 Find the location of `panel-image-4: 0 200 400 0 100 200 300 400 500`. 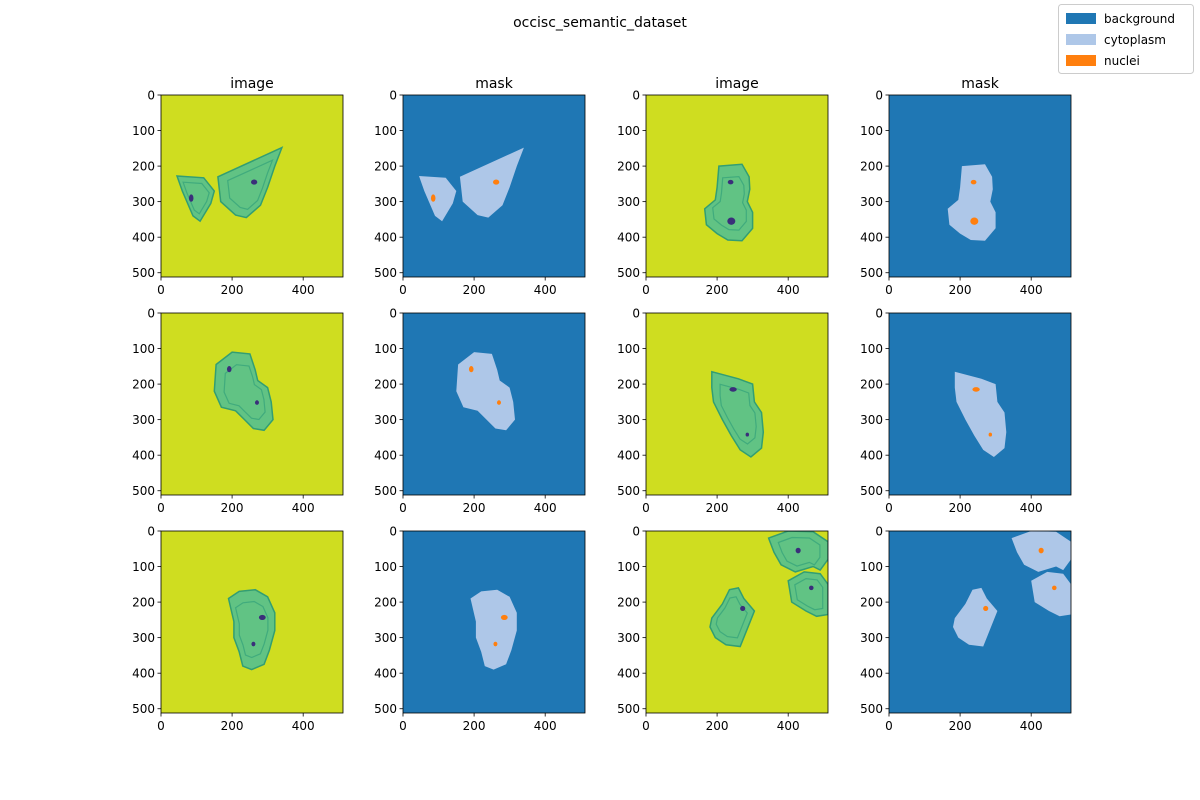

panel-image-4: 0 200 400 0 100 200 300 400 500 is located at coordinates (723, 411).